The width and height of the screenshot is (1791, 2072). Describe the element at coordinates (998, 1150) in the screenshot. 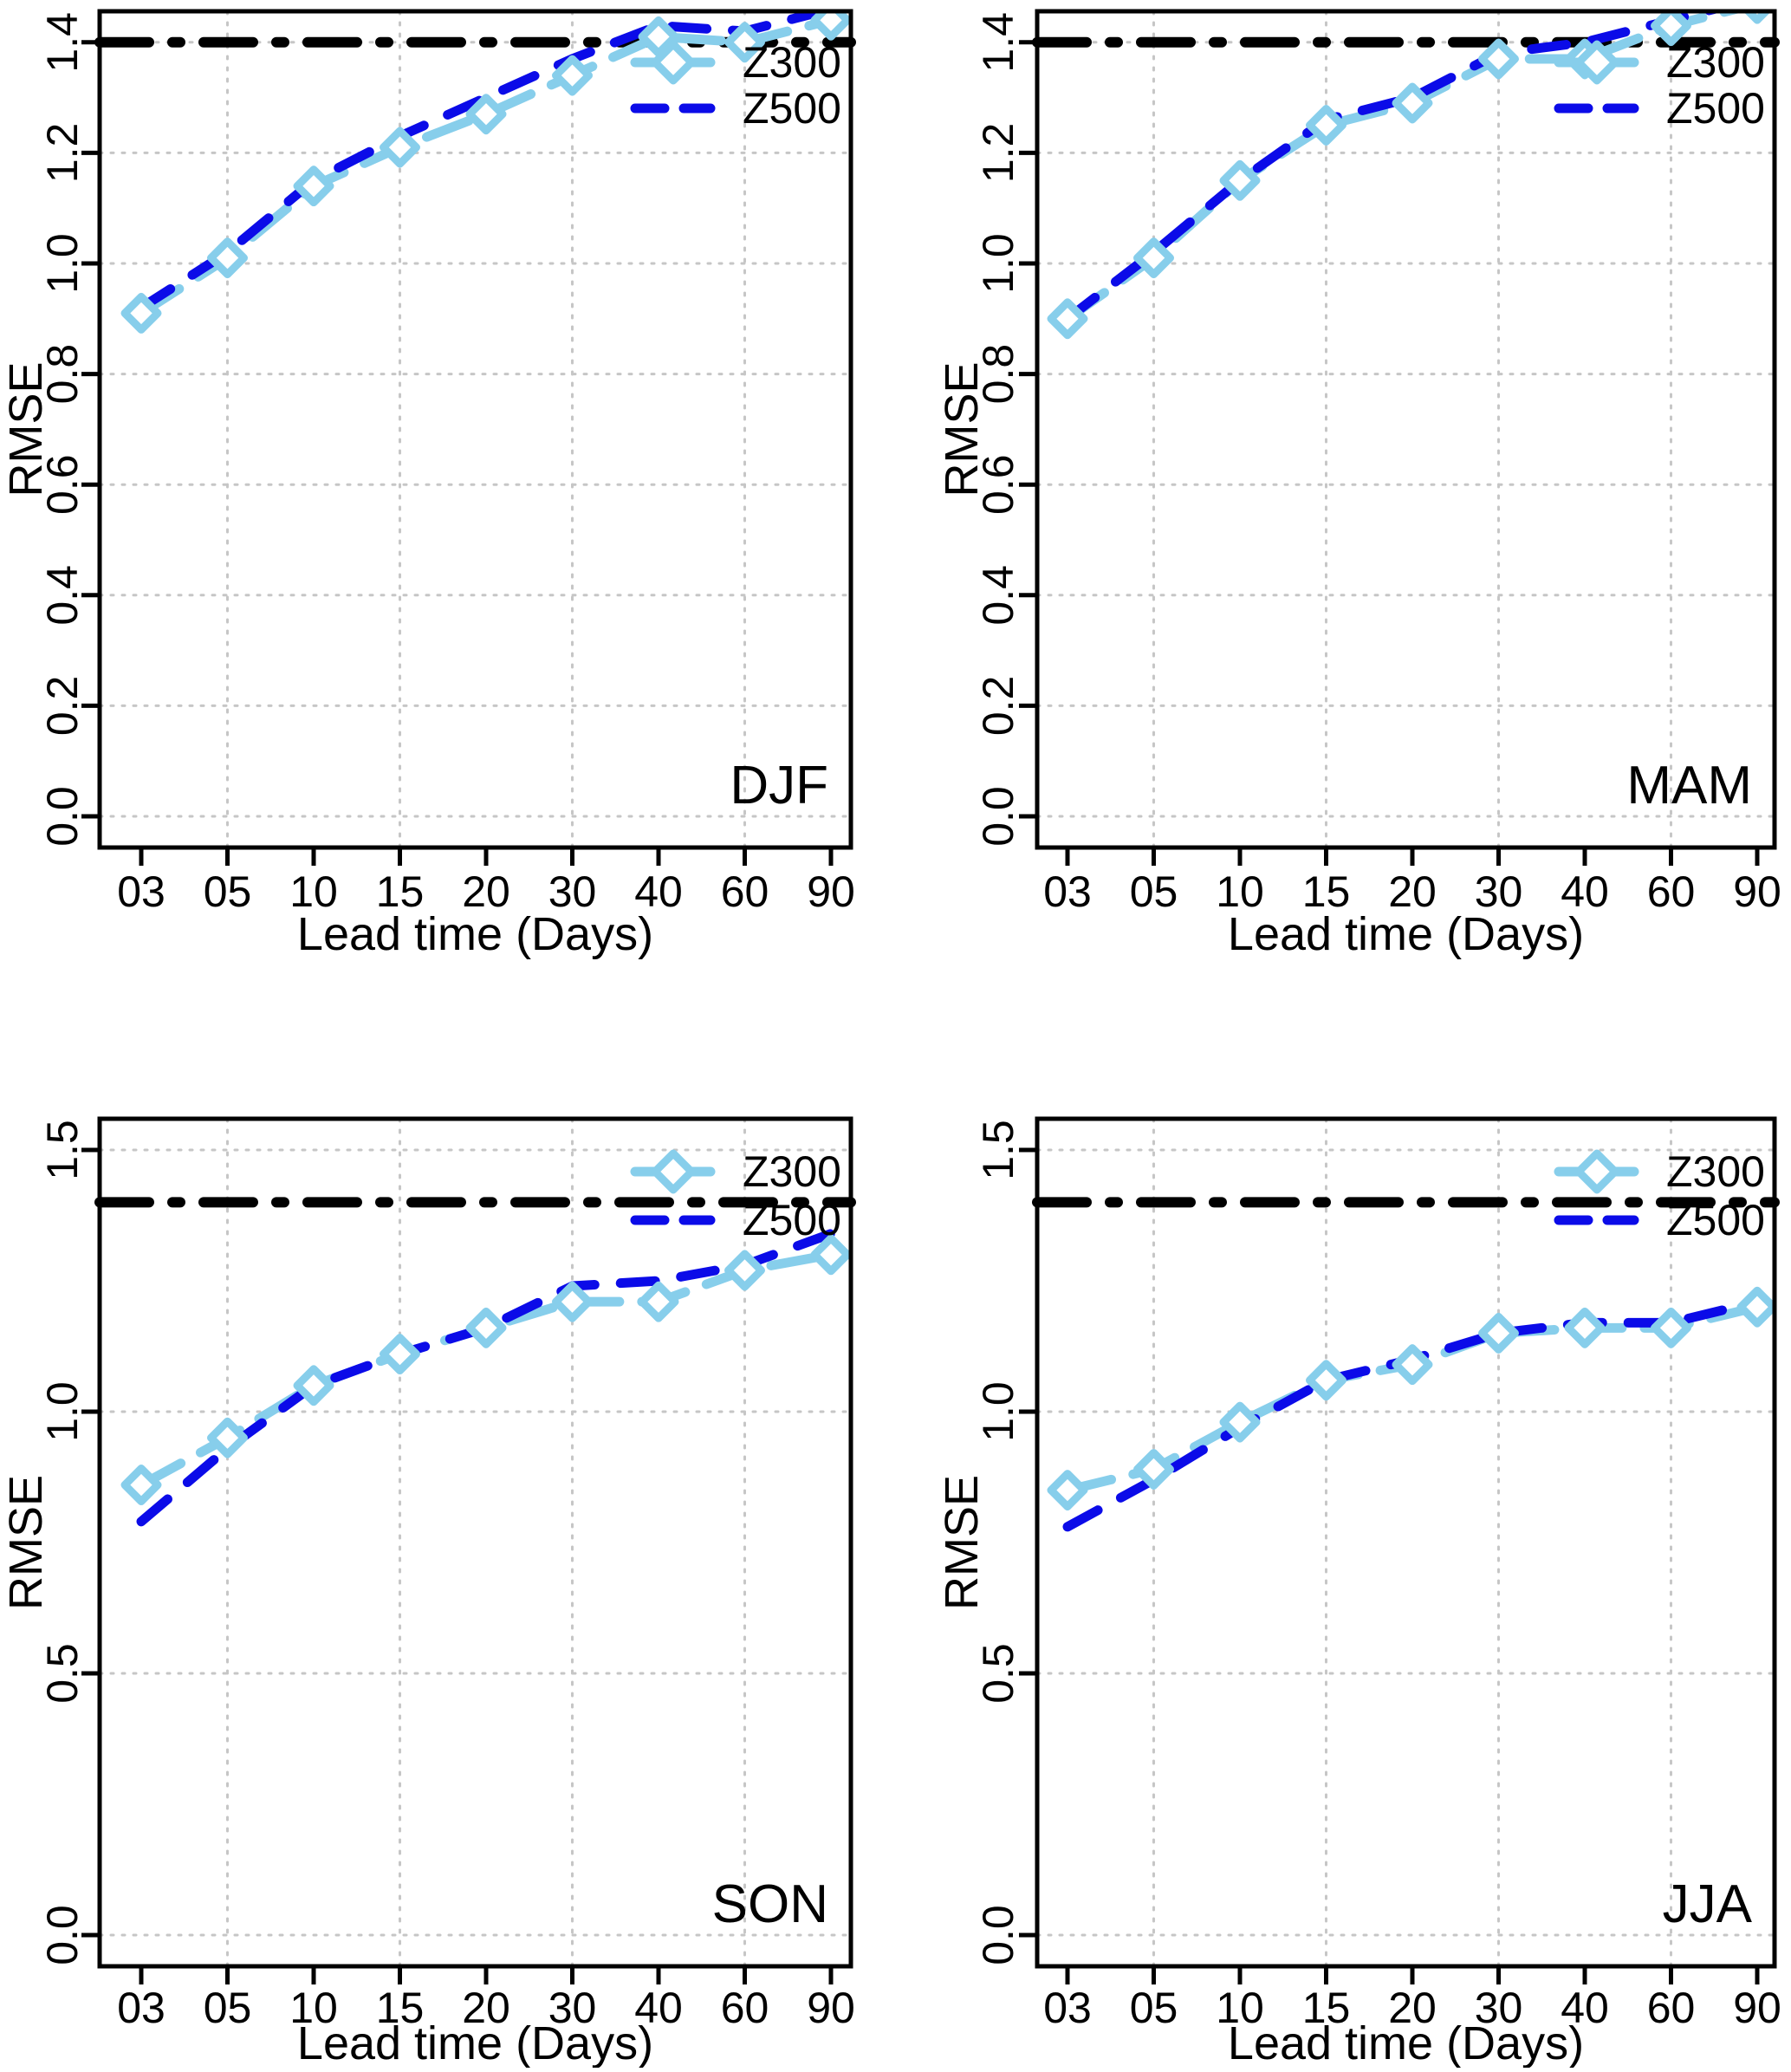

I see `y-tick-label: 1.5` at that location.